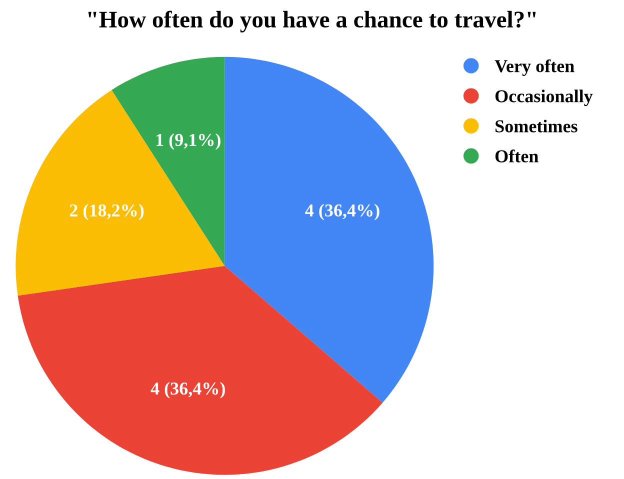  Describe the element at coordinates (544, 98) in the screenshot. I see `legend-label: Occasionally` at that location.